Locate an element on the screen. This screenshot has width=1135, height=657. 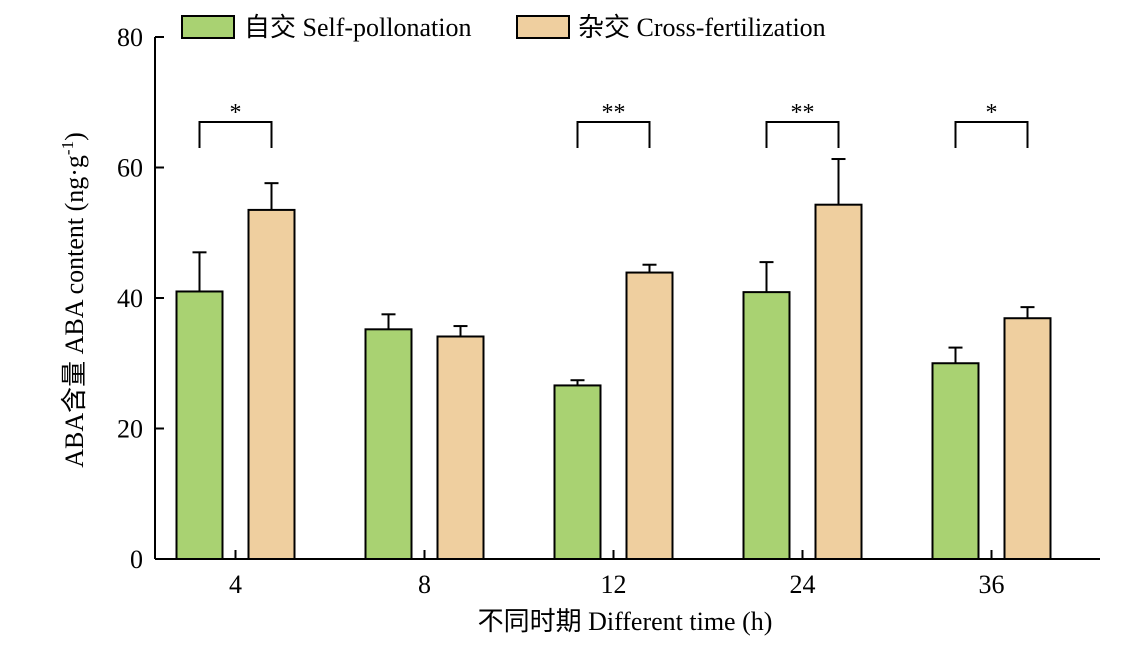
legend-label-cross-fertilization: 杂交 Cross-fertilization is located at coordinates (702, 27).